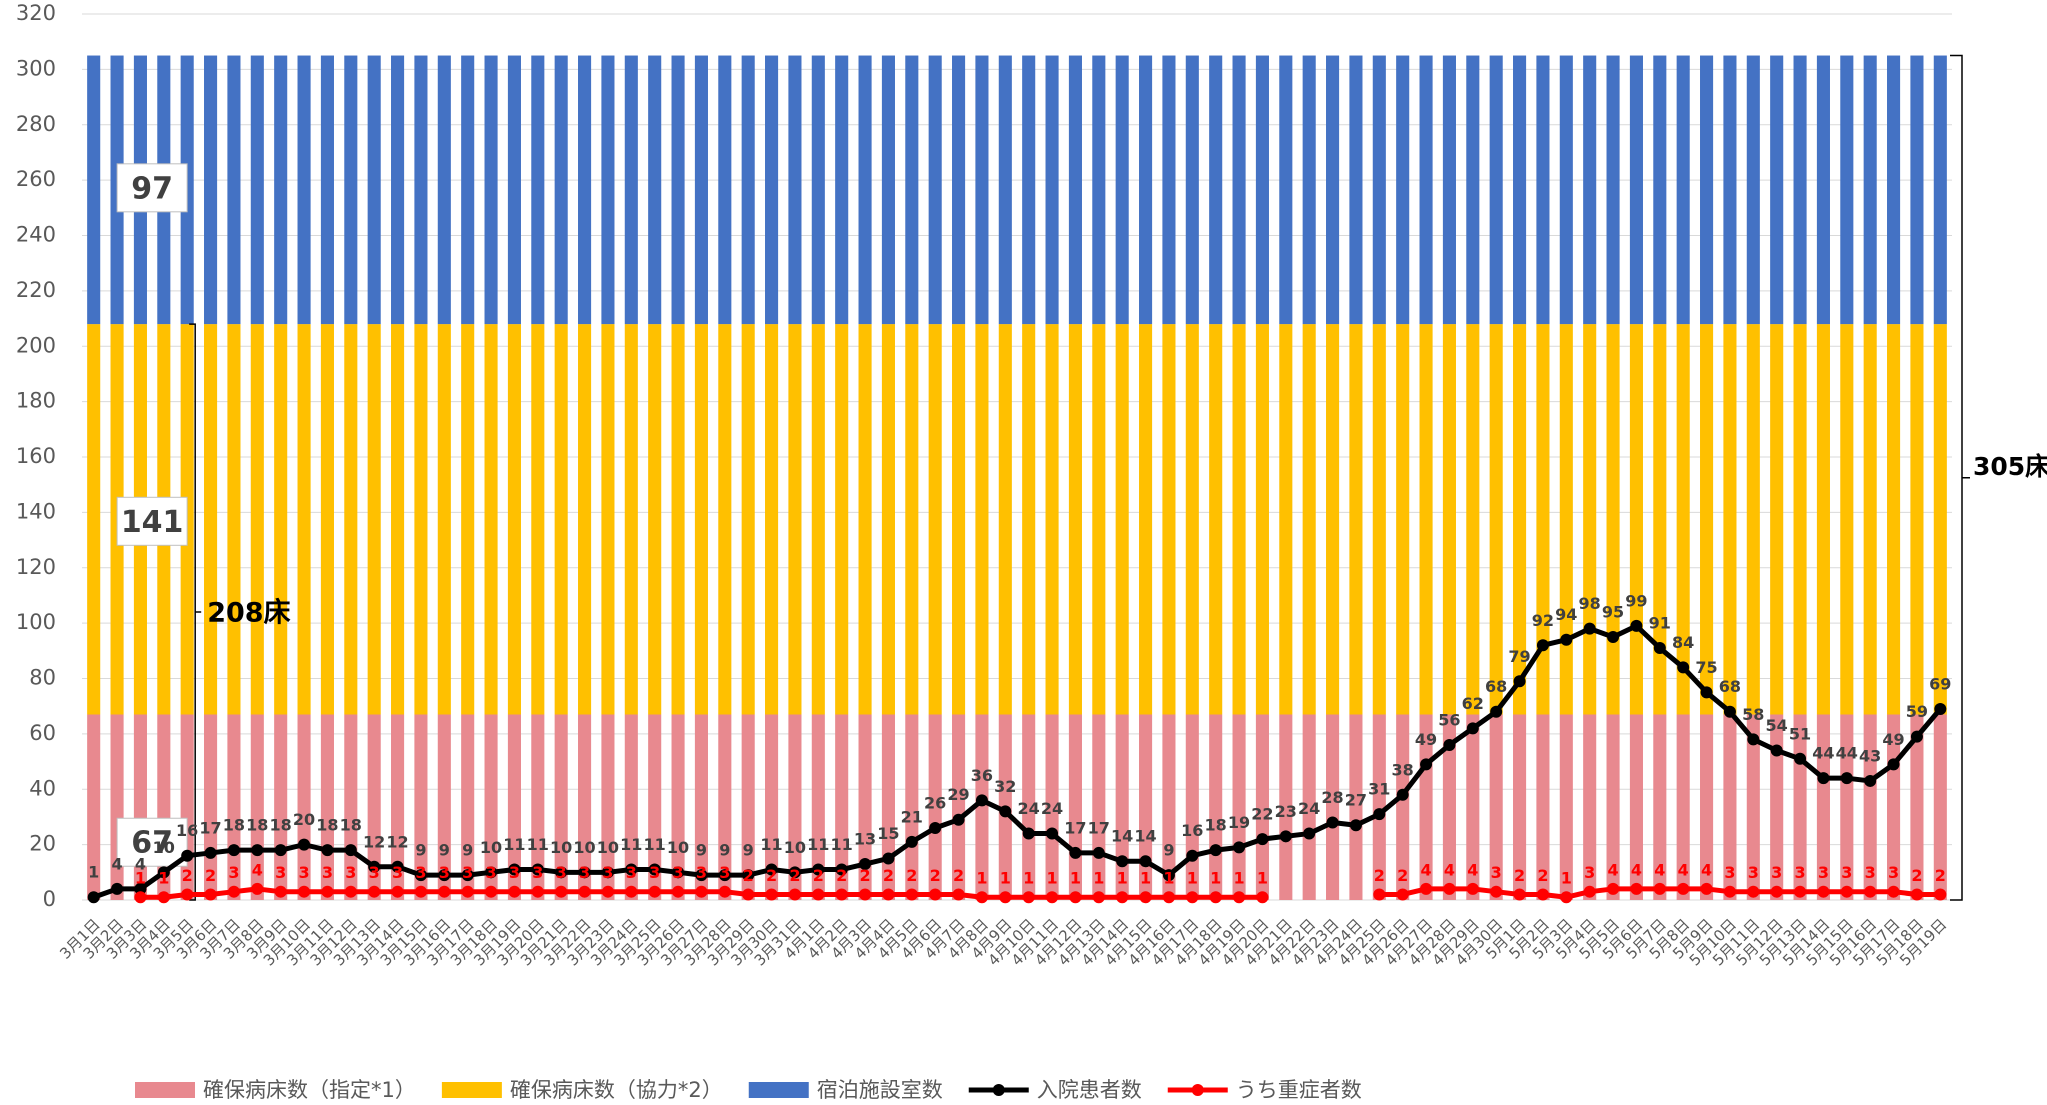 The width and height of the screenshot is (2047, 1105). Describe the element at coordinates (140, 863) in the screenshot. I see `data-label: 4` at that location.